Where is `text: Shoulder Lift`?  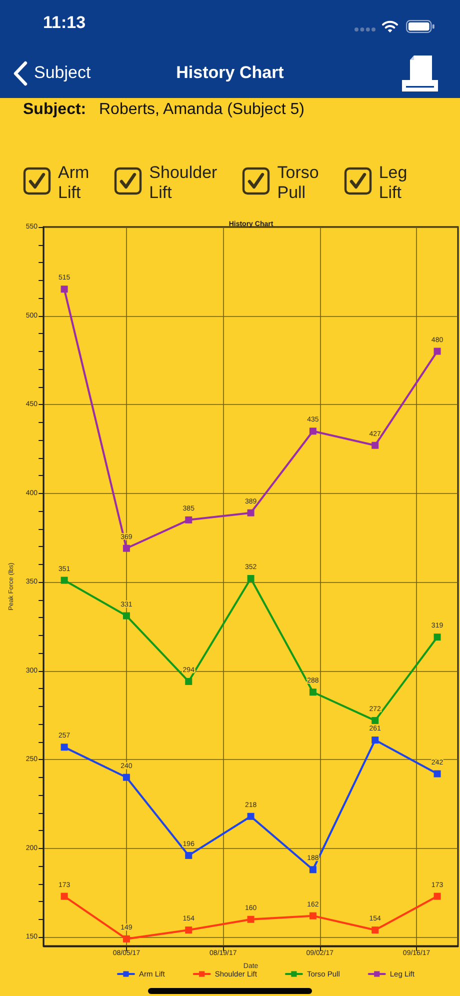 text: Shoulder Lift is located at coordinates (183, 182).